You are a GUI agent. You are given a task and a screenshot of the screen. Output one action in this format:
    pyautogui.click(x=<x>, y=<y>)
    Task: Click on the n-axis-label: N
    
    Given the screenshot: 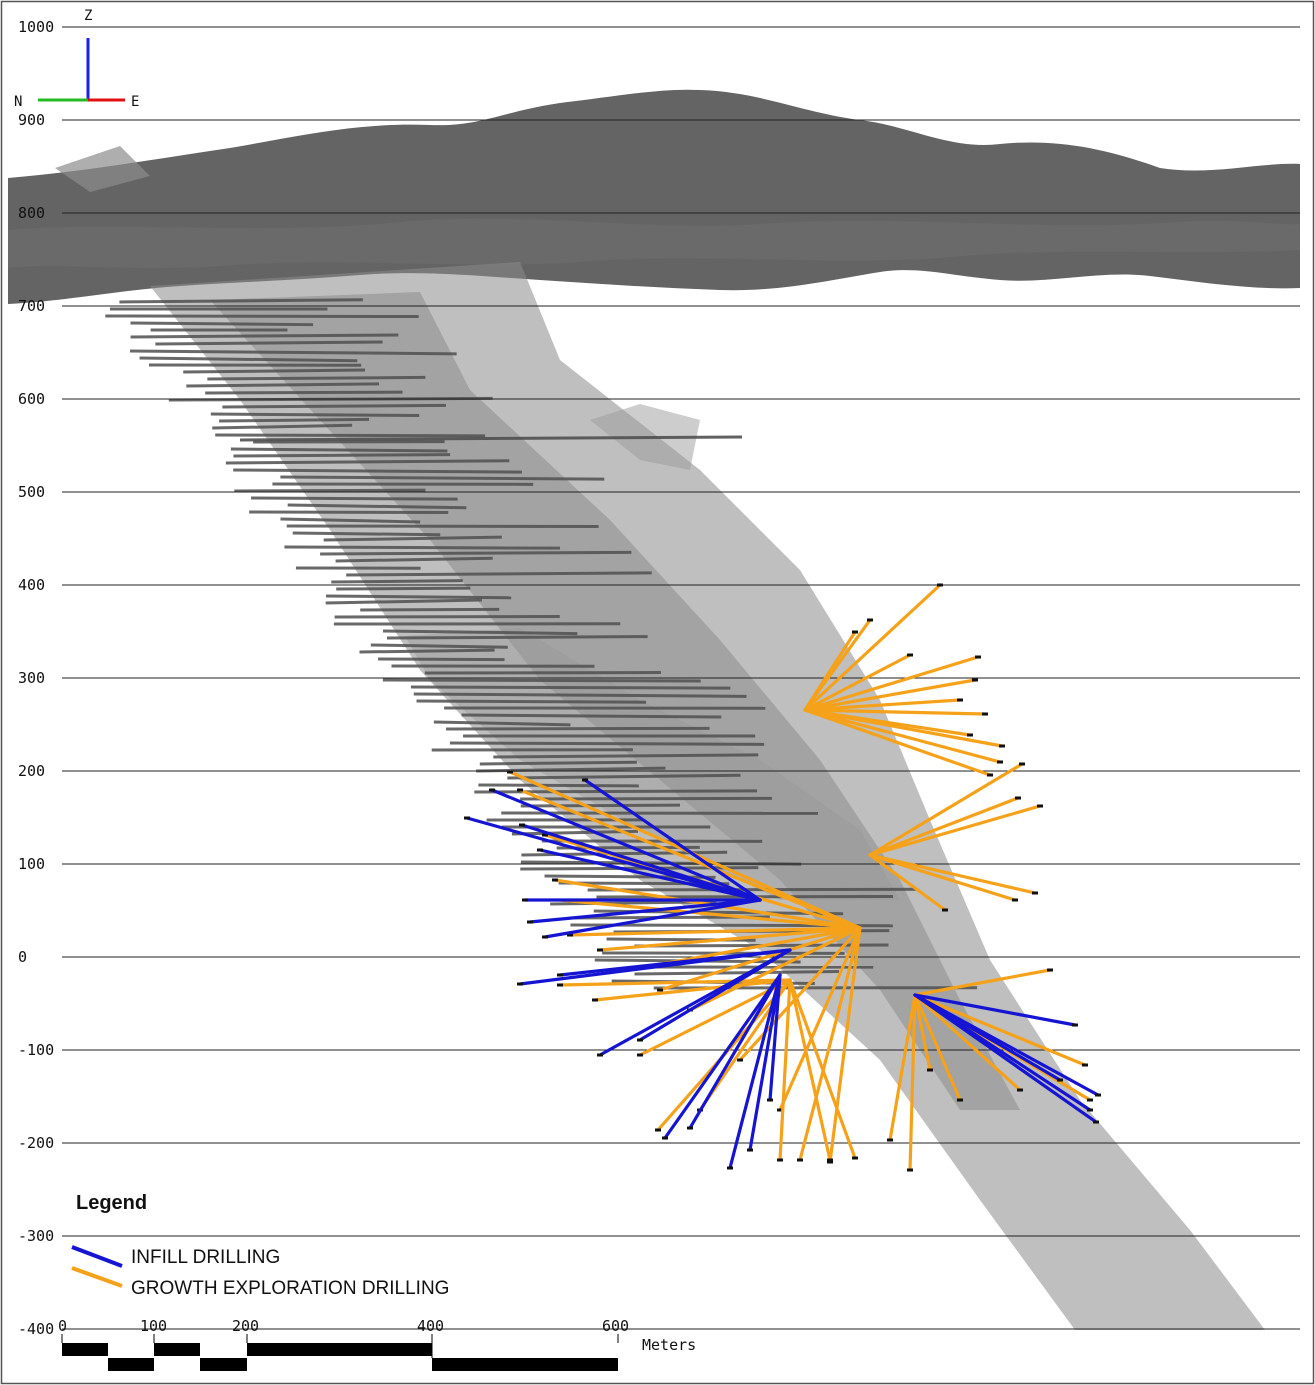 What is the action you would take?
    pyautogui.click(x=18, y=102)
    